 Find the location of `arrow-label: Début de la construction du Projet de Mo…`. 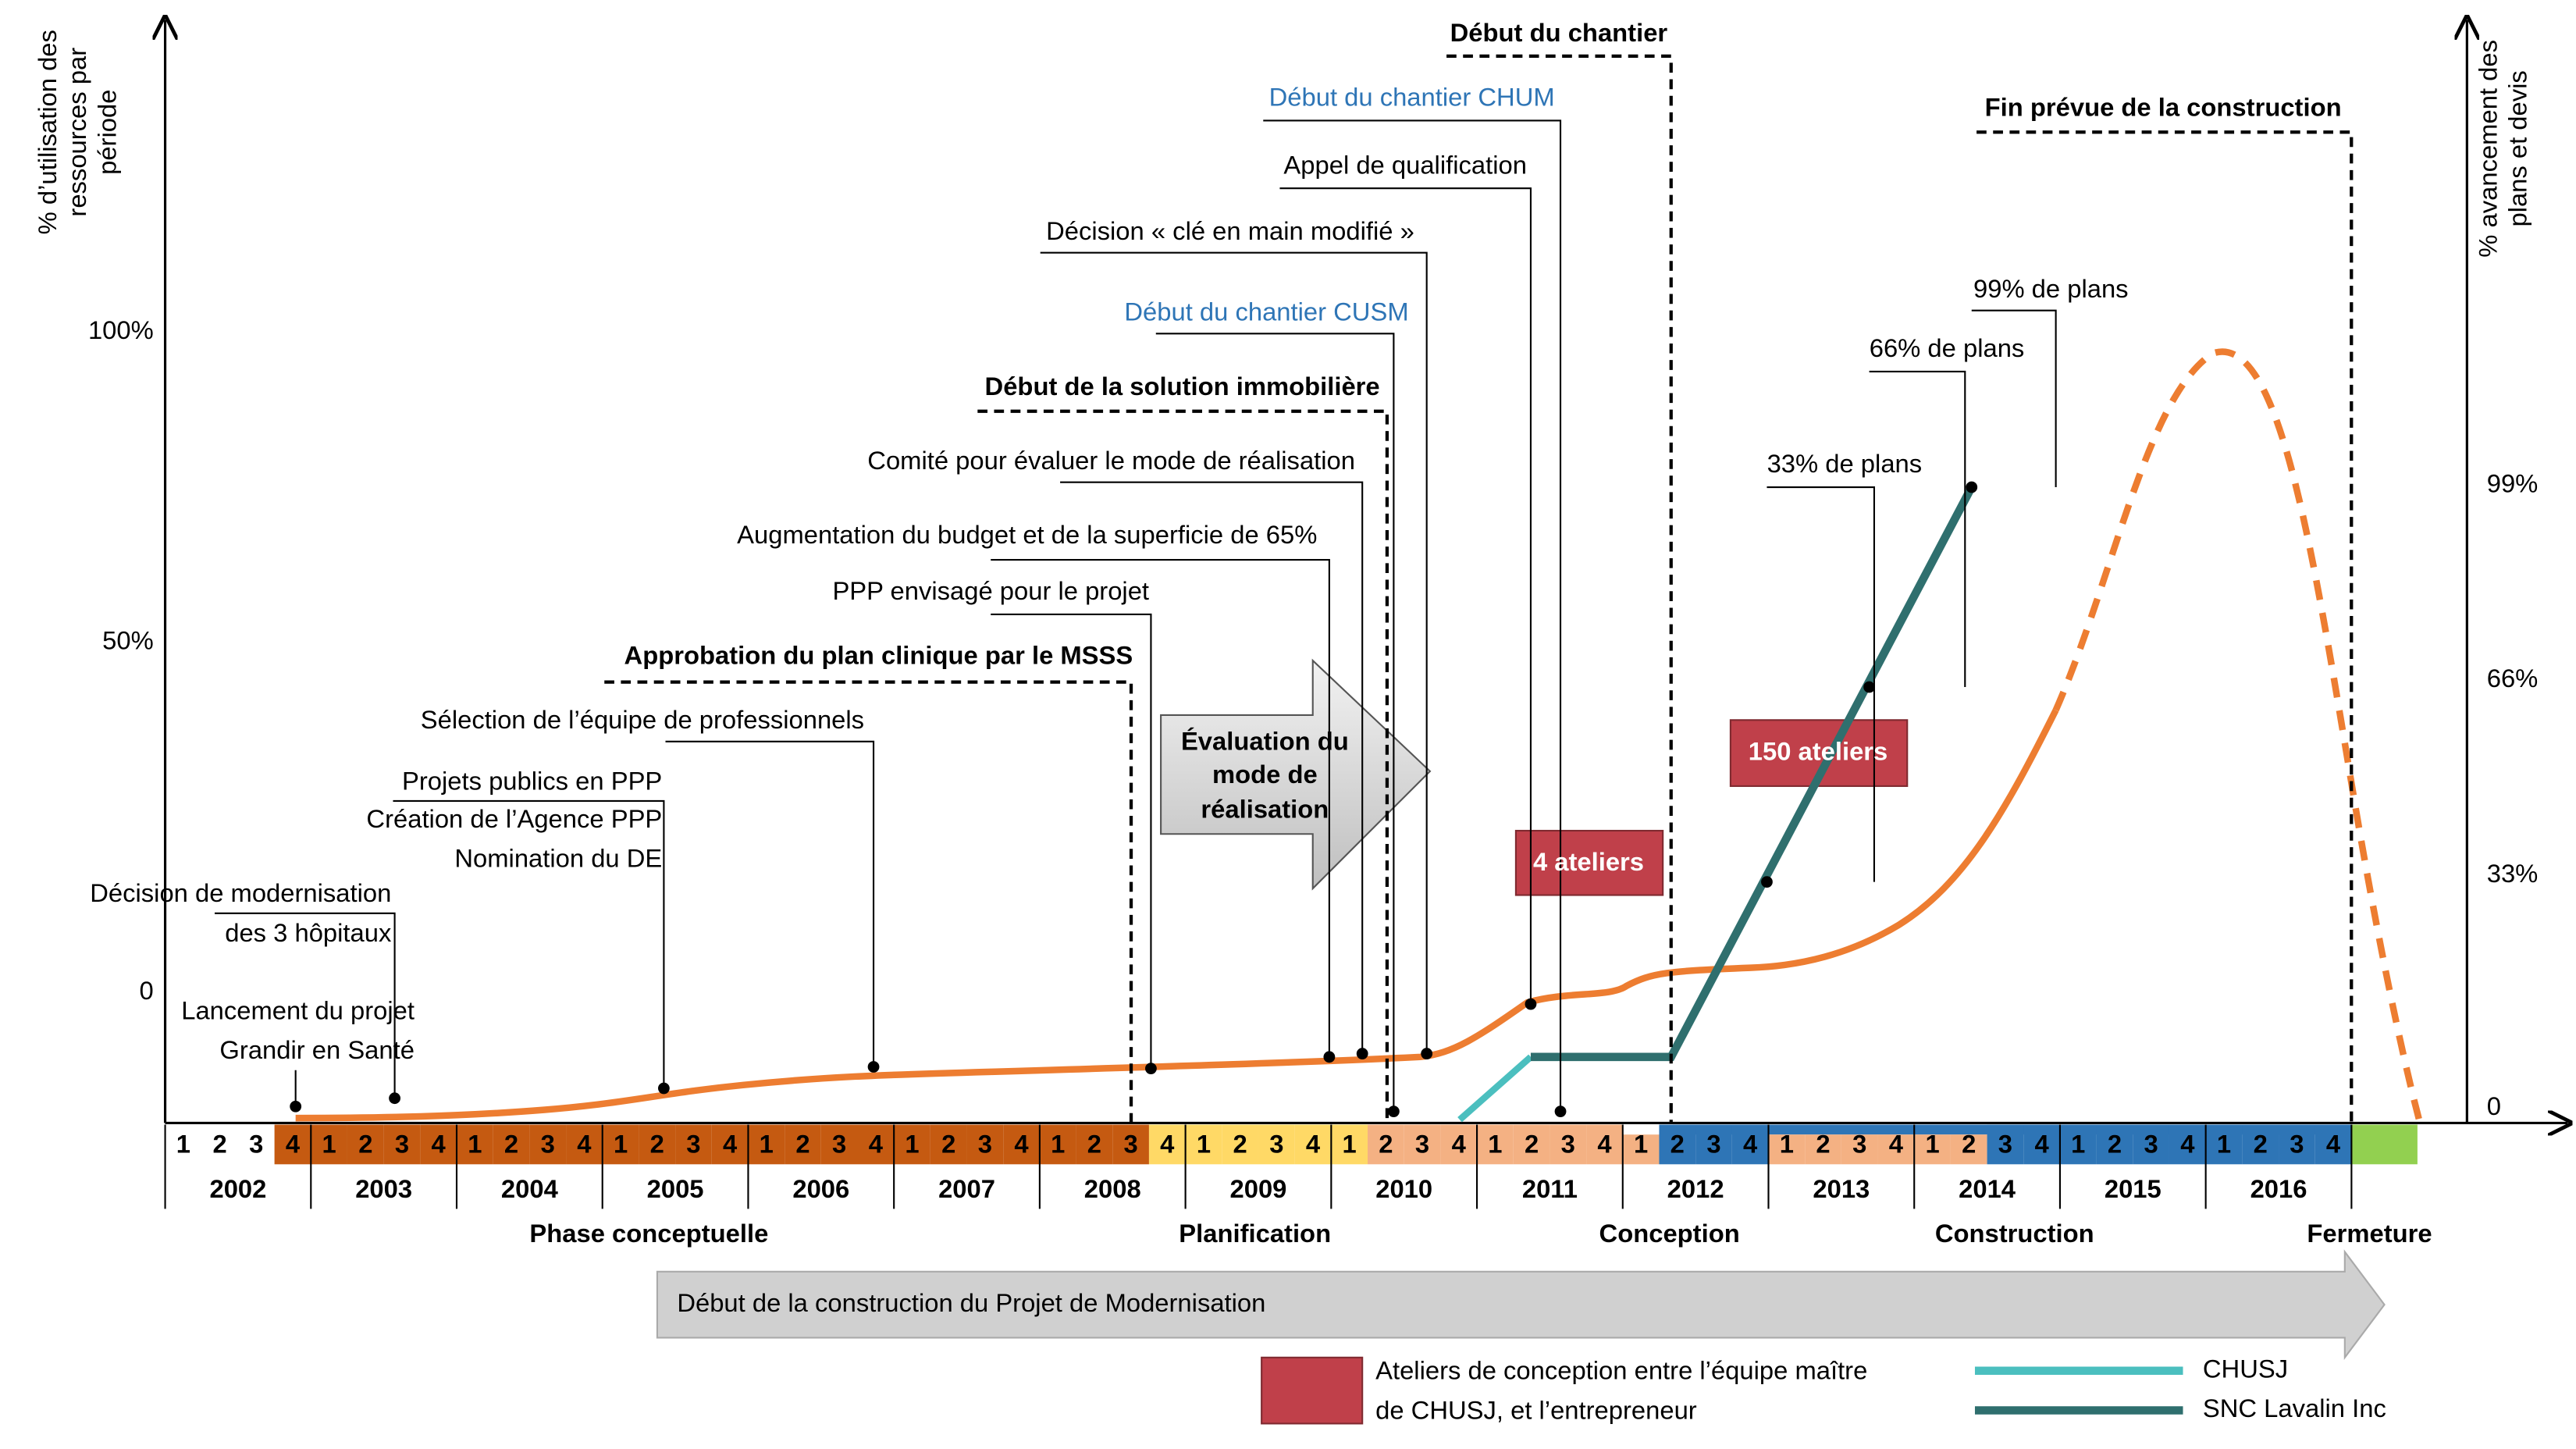

arrow-label: Début de la construction du Projet de Mo… is located at coordinates (971, 1302).